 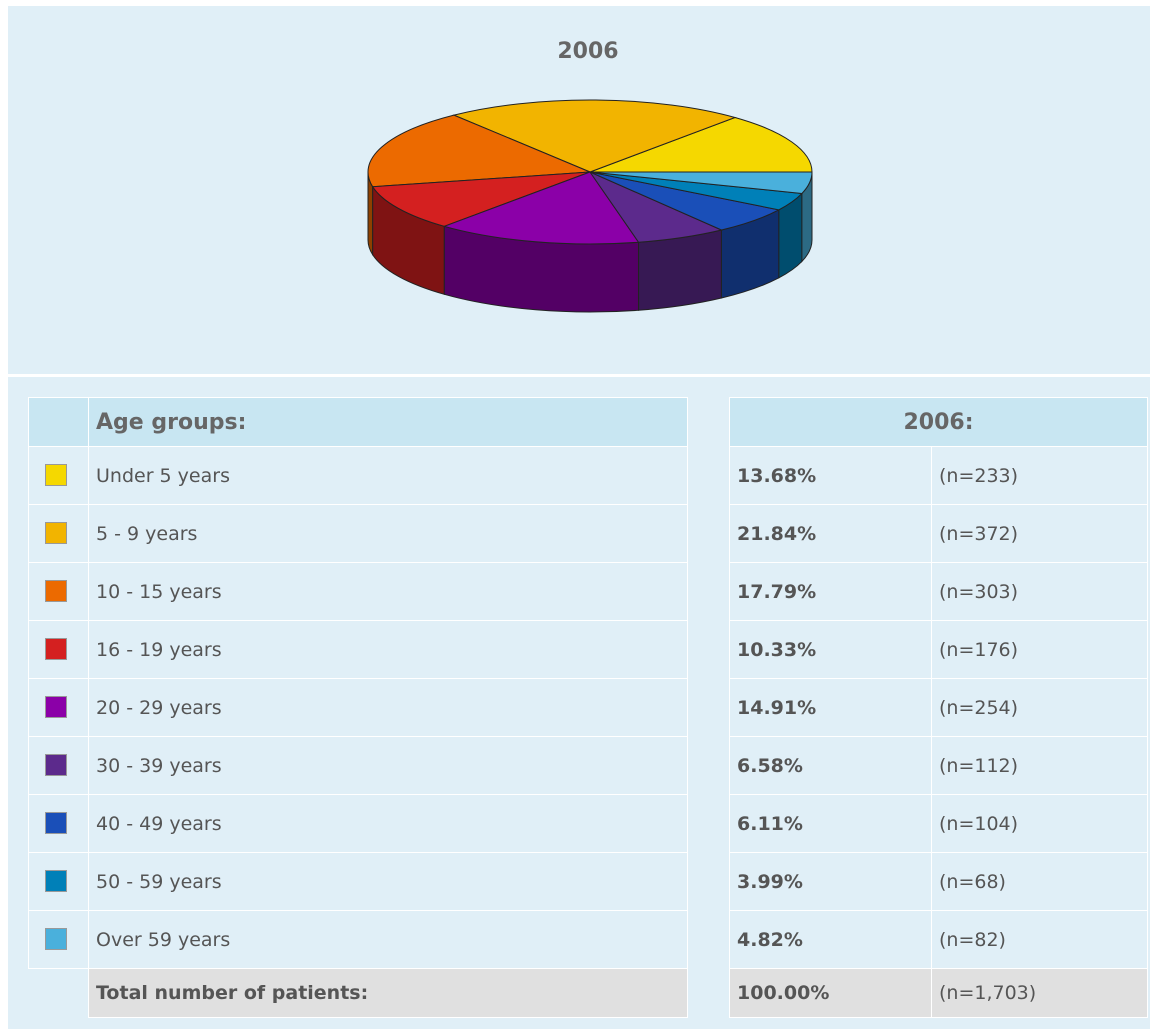 What do you see at coordinates (830, 649) in the screenshot?
I see `percent: 10.33%` at bounding box center [830, 649].